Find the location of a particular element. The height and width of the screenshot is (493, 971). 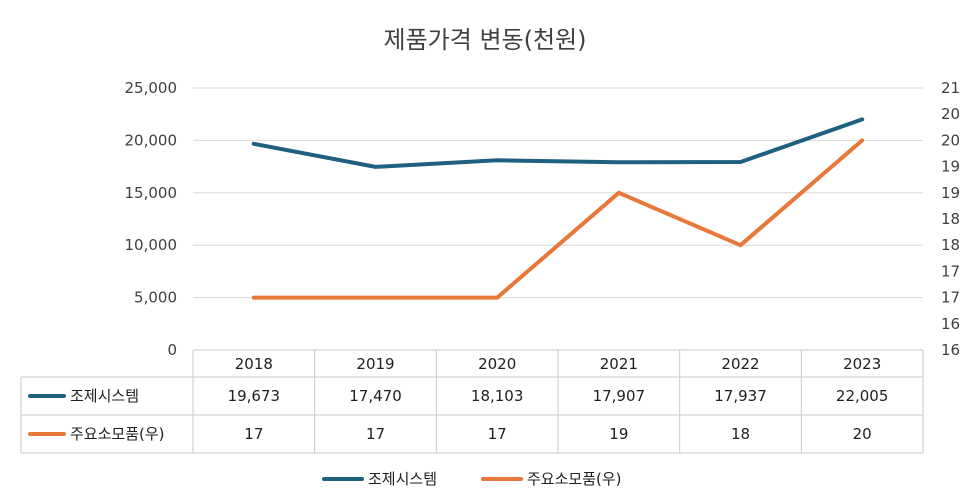

table-header-cell: 2019 is located at coordinates (375, 364).